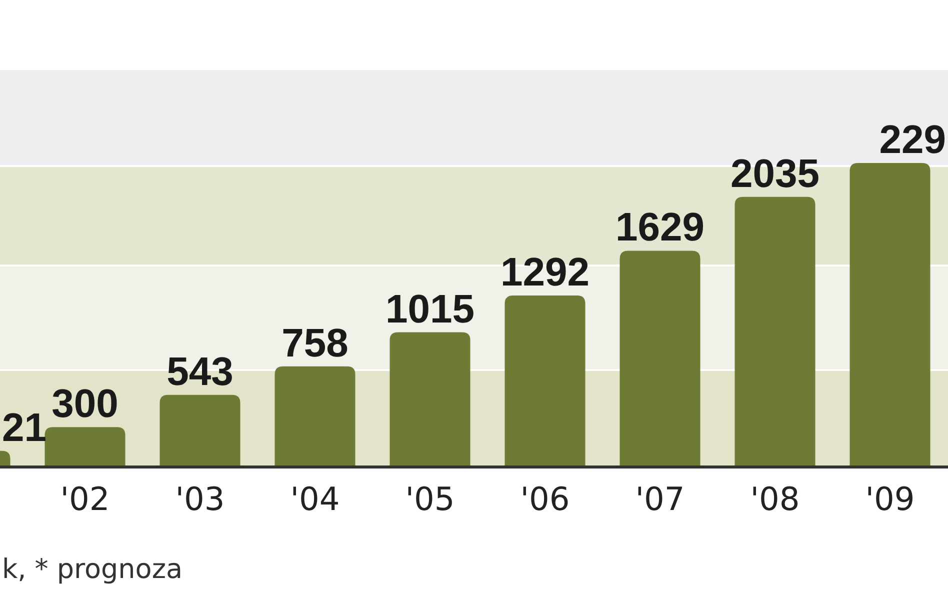 The image size is (948, 593). What do you see at coordinates (85, 404) in the screenshot?
I see `data-label: 300` at bounding box center [85, 404].